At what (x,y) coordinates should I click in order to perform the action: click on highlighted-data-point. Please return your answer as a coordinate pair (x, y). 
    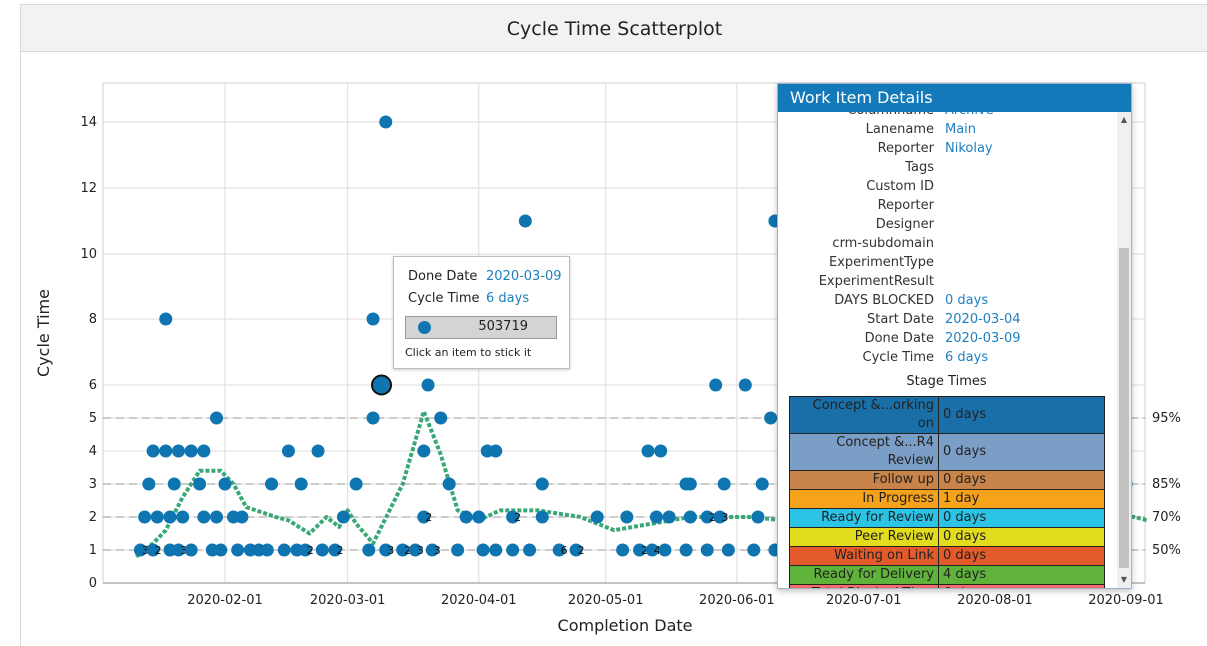
    Looking at the image, I should click on (382, 385).